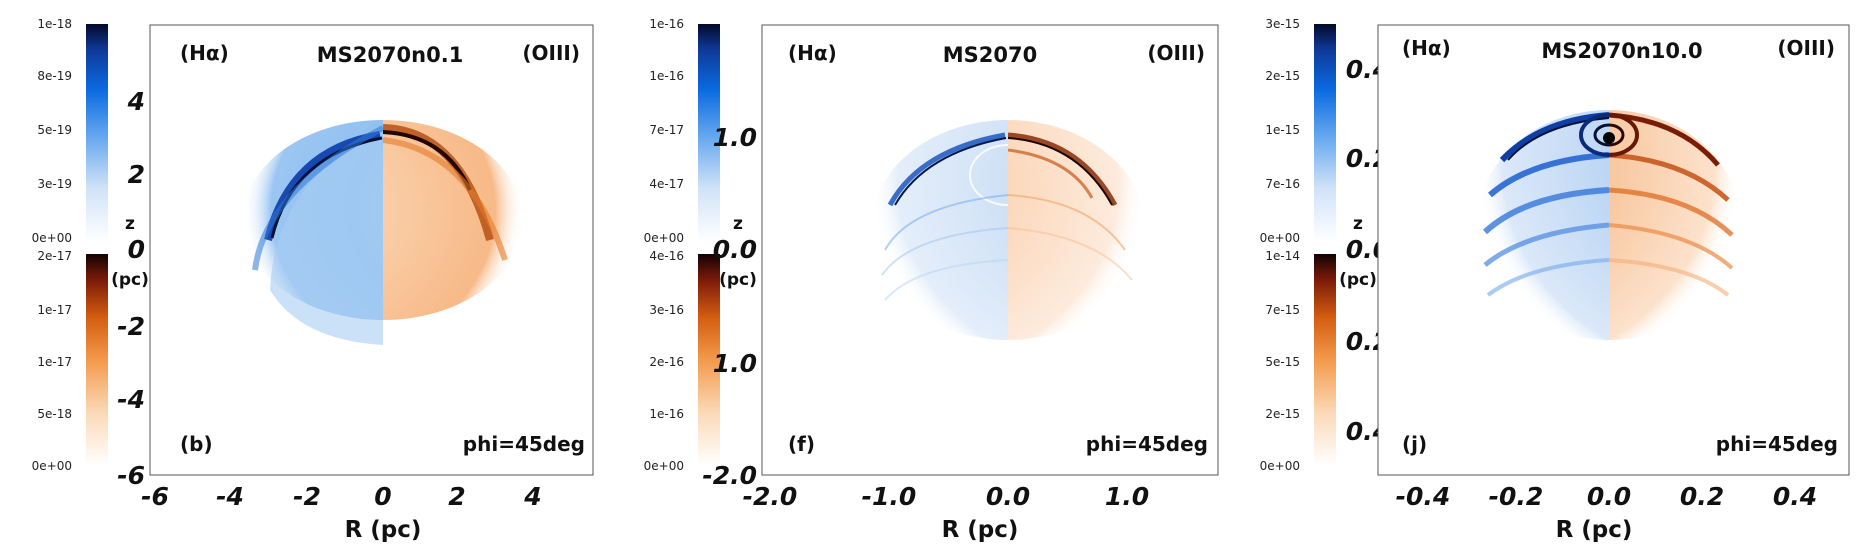  Describe the element at coordinates (1609, 138) in the screenshot. I see `central-source` at that location.